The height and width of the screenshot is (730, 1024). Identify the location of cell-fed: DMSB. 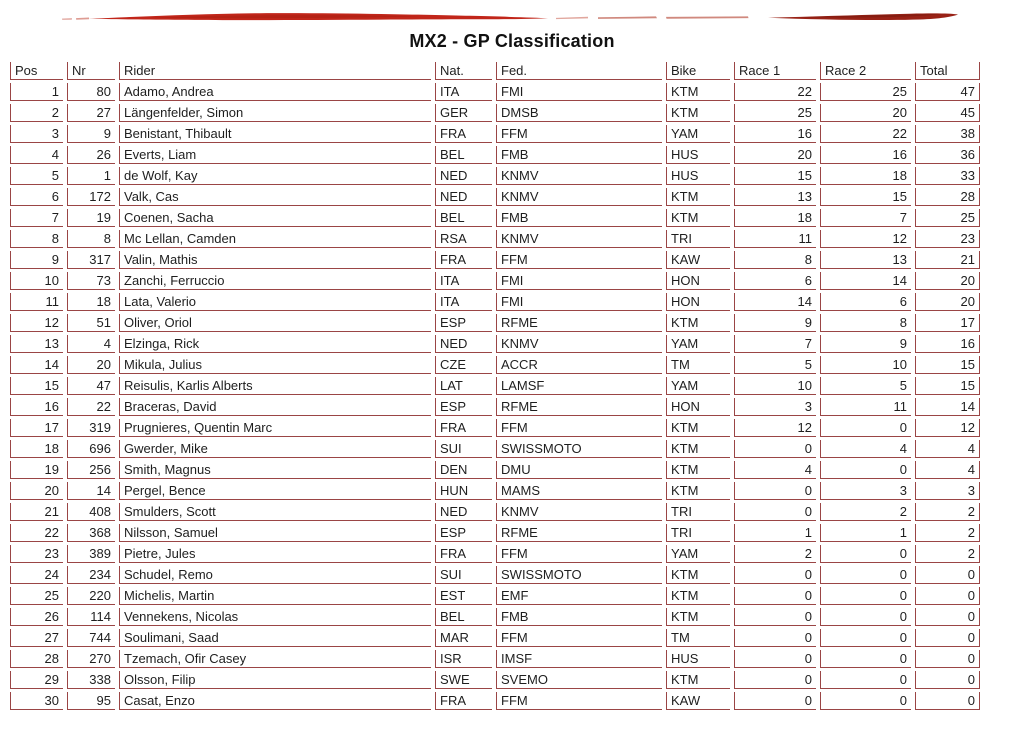
(579, 113).